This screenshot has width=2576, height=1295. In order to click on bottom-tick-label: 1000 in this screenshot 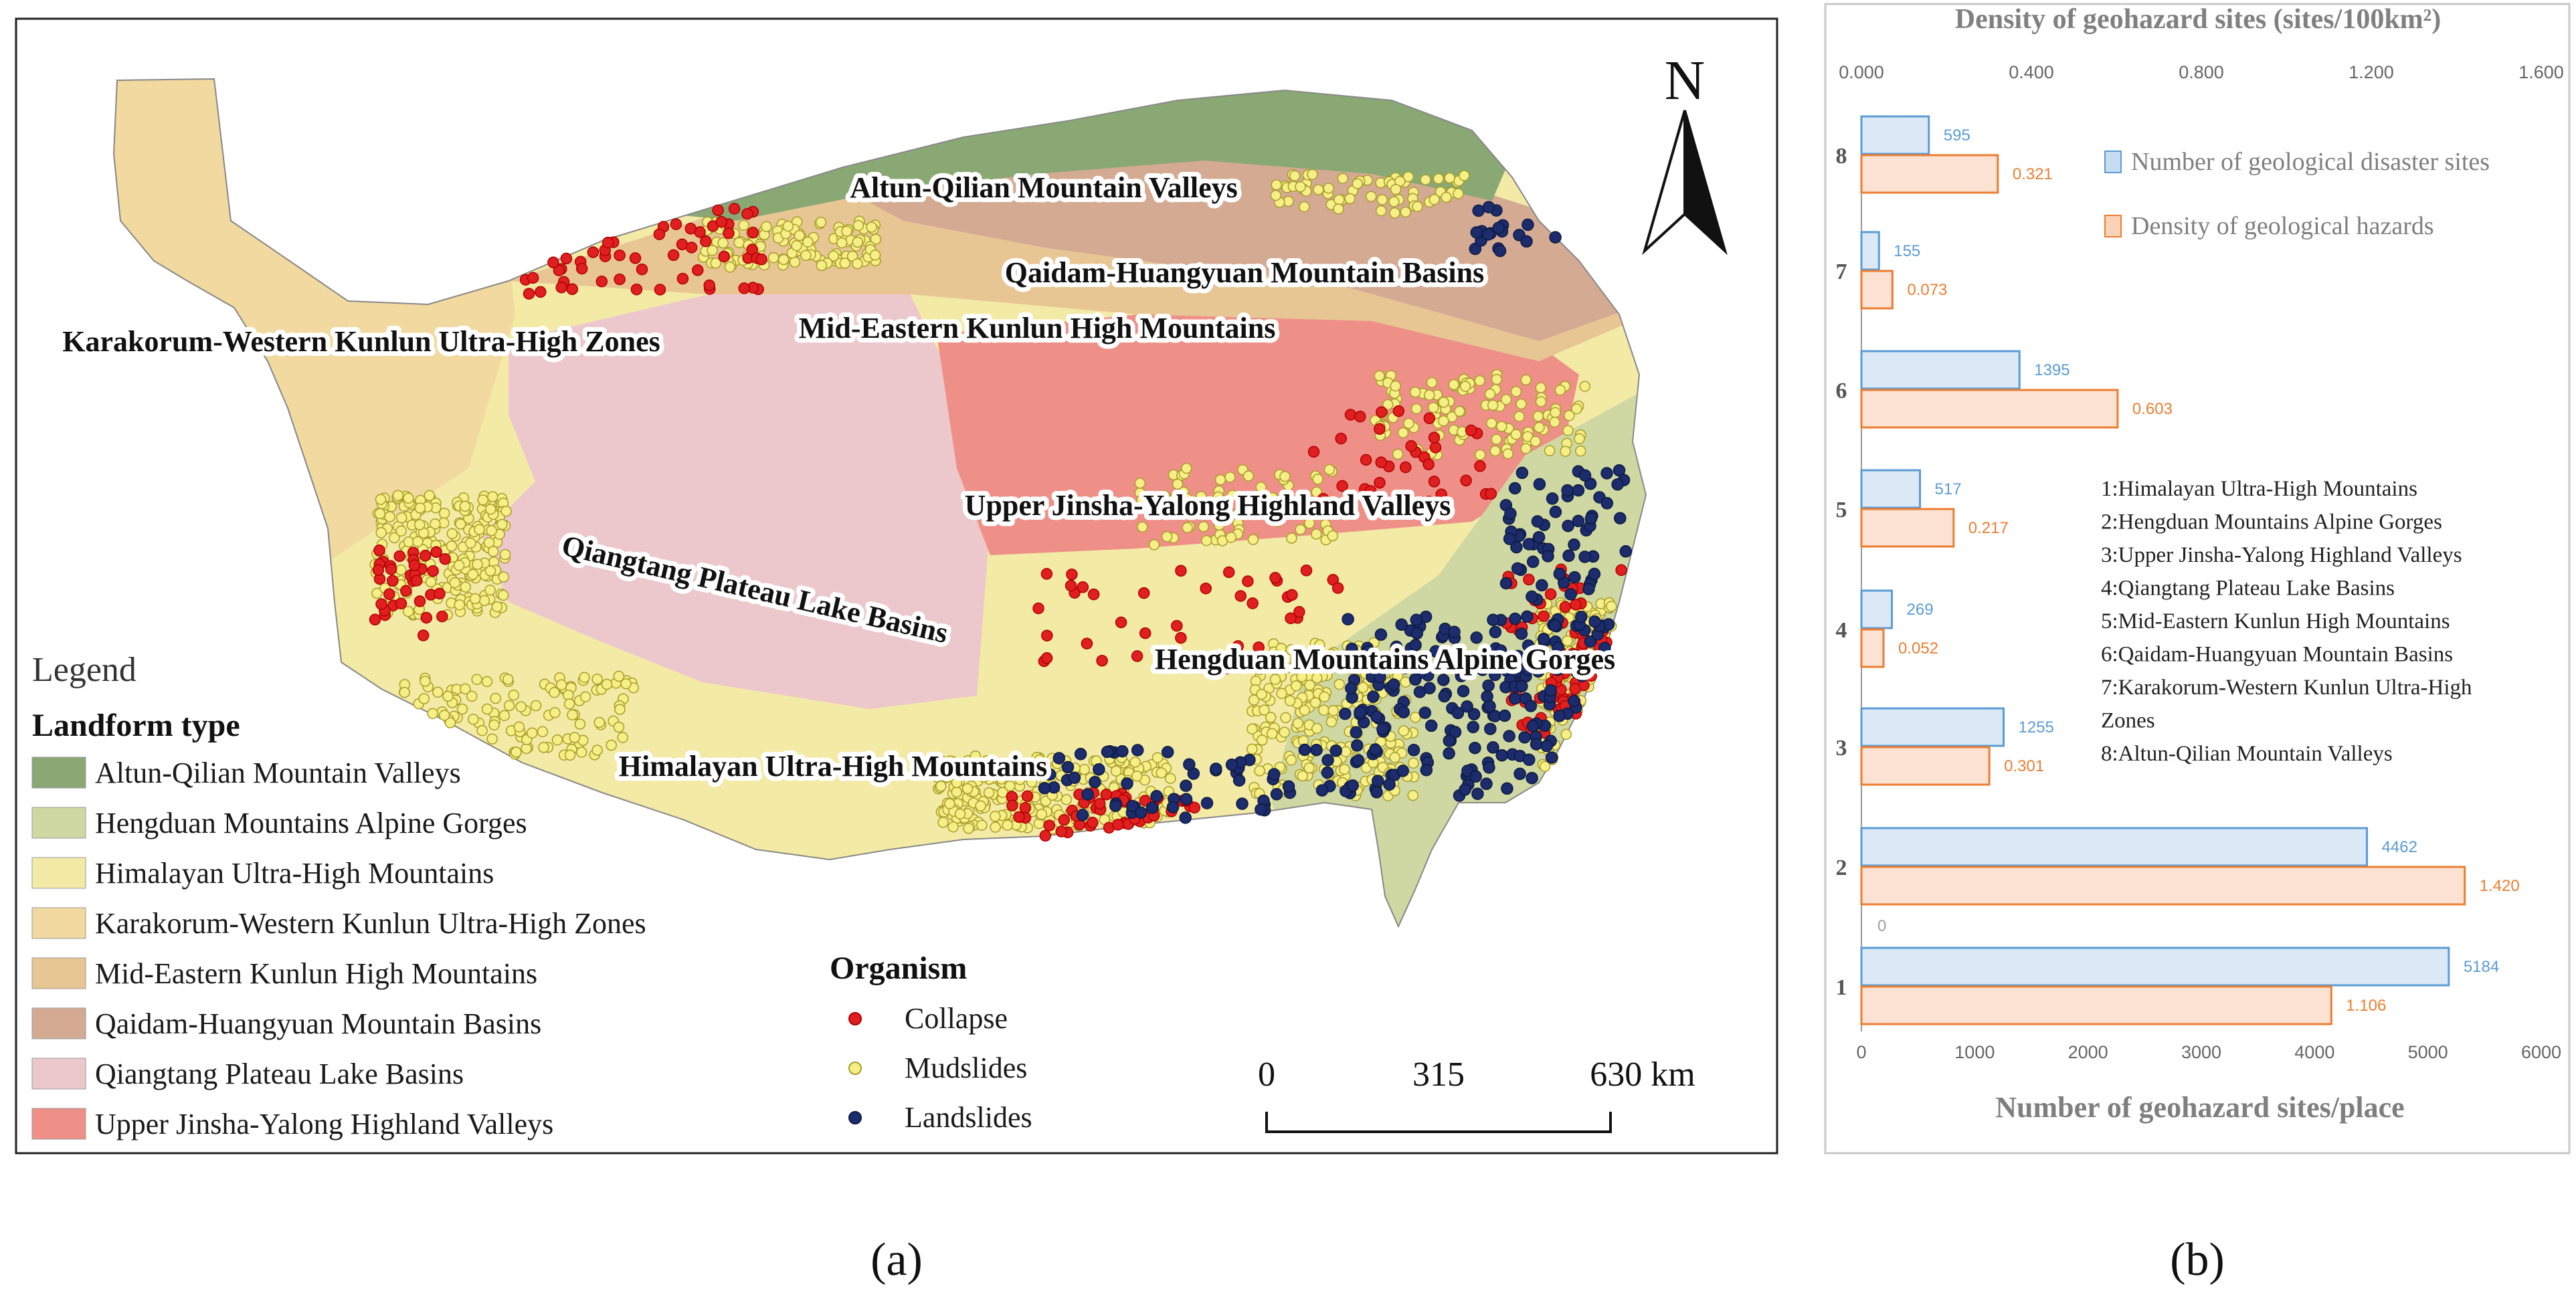, I will do `click(1974, 1052)`.